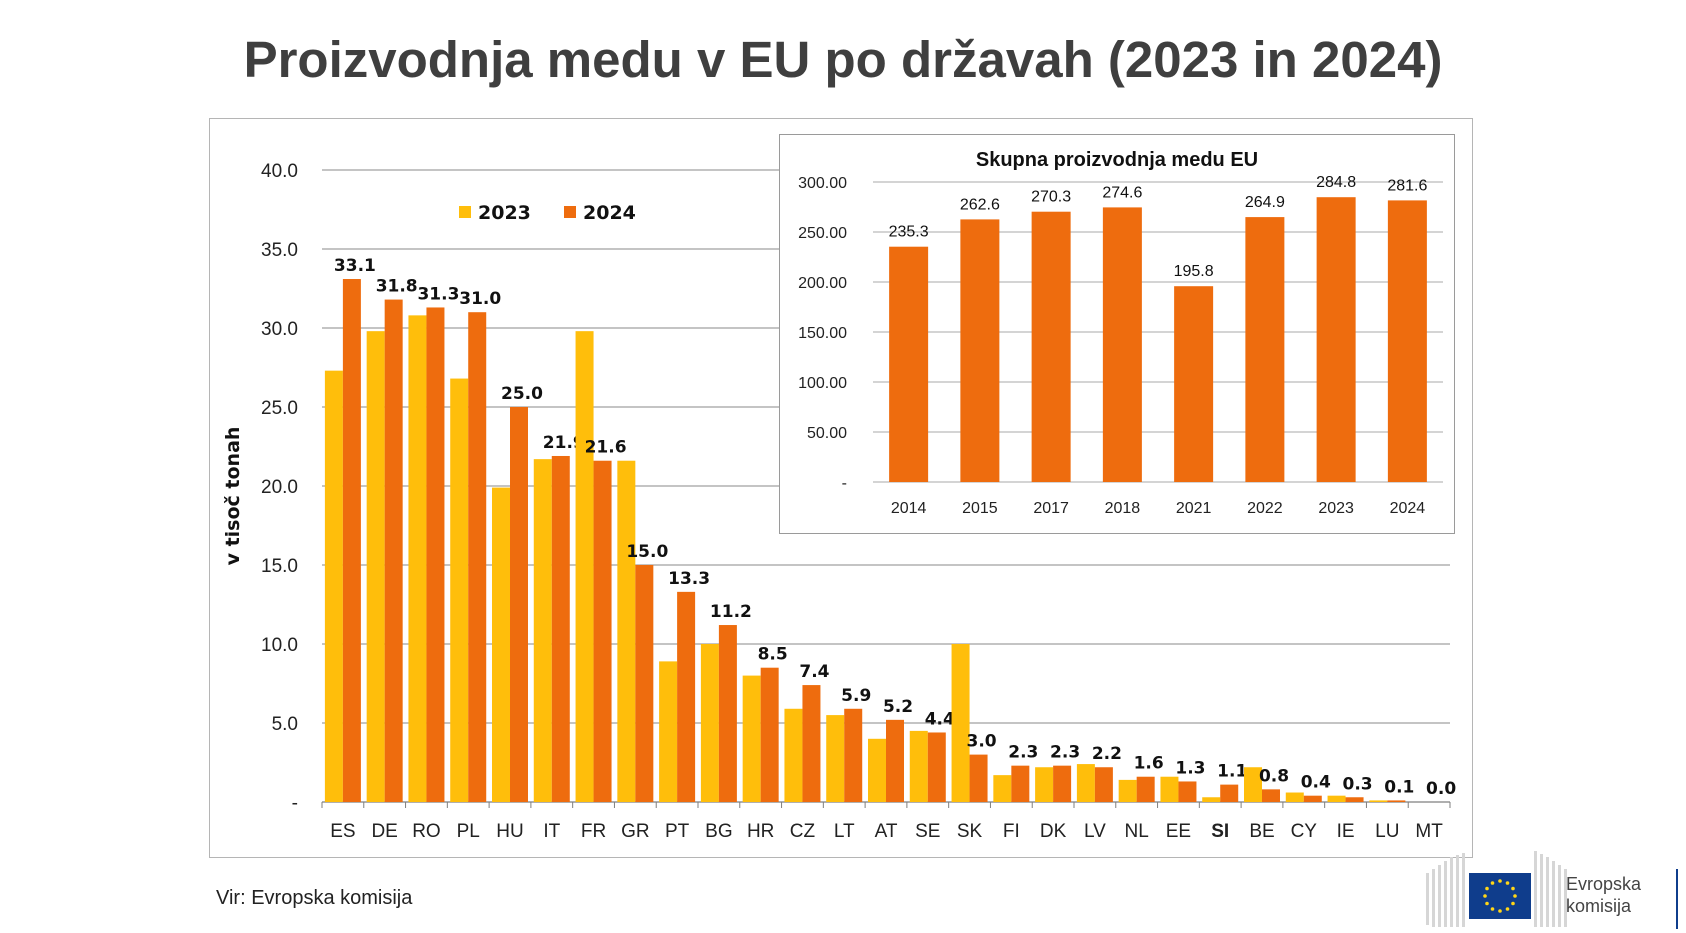 Image resolution: width=1686 pixels, height=933 pixels. Describe the element at coordinates (1304, 831) in the screenshot. I see `x-tick-label: CY` at that location.